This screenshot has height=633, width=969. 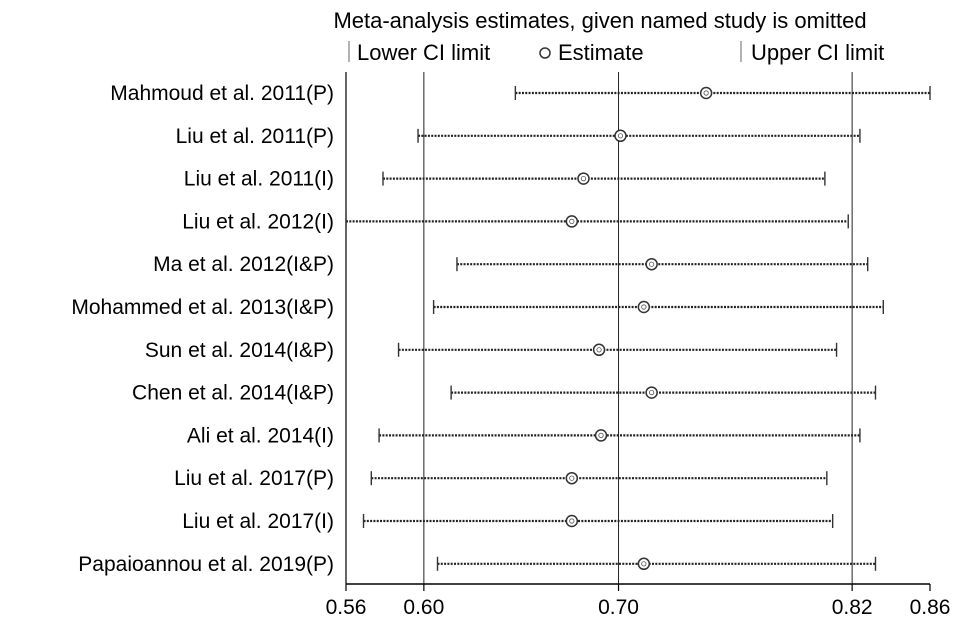 What do you see at coordinates (505, 179) in the screenshot?
I see `study-row: Liu et al. 2011(I)` at bounding box center [505, 179].